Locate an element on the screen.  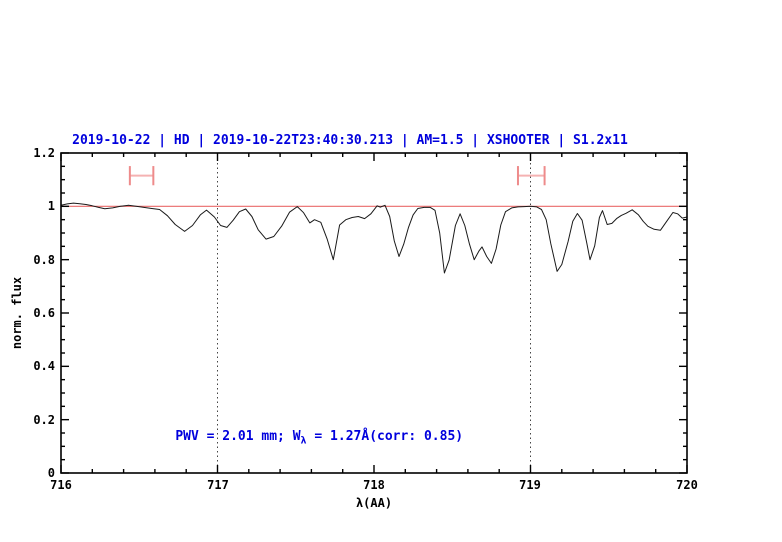
x-tick-label-719: 719 is located at coordinates (530, 485).